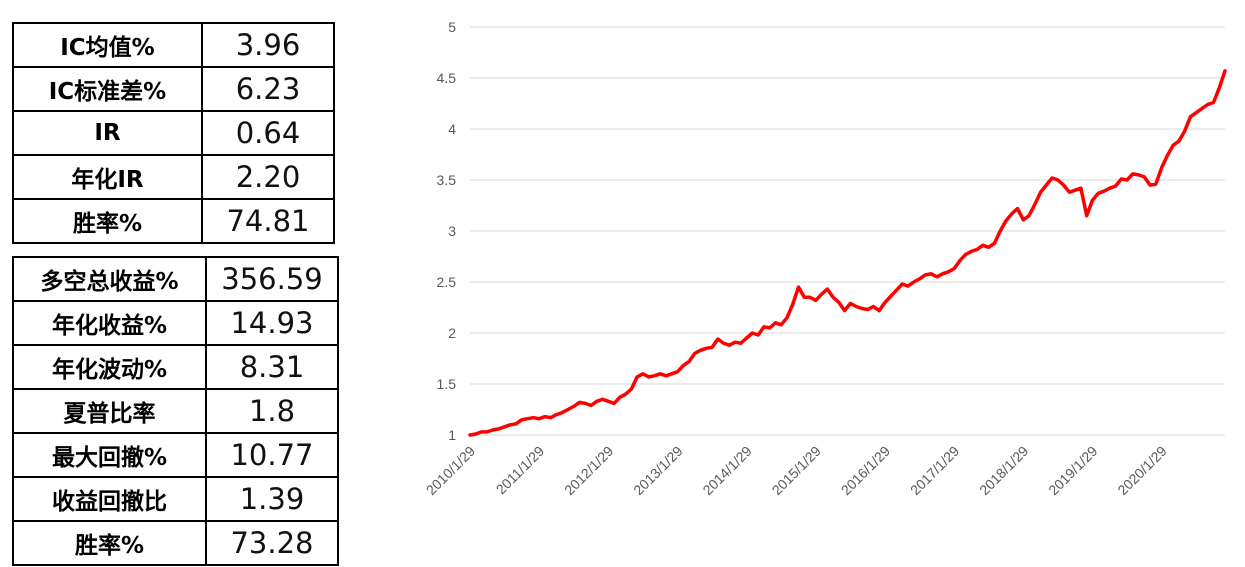 The image size is (1245, 567). I want to click on y-tick-label: 3, so click(452, 231).